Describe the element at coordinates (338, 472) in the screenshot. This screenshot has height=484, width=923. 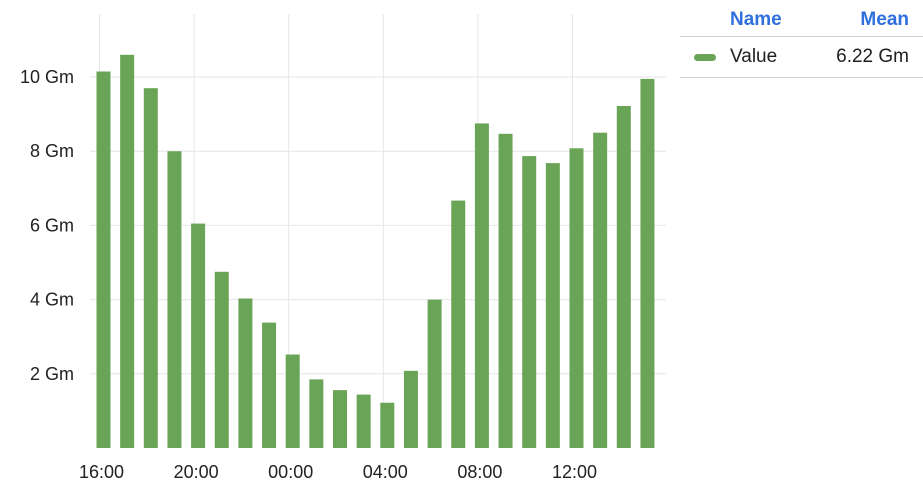
I see `x-axis-ticks: 16:00 20:00 00:00 04:00 08:00 12:00` at that location.